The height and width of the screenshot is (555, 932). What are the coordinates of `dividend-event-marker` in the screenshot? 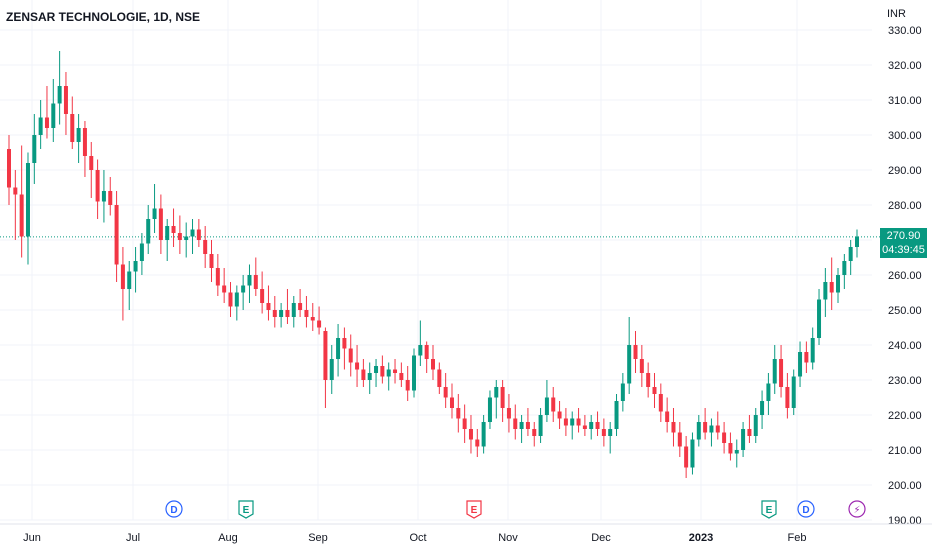 It's located at (174, 509).